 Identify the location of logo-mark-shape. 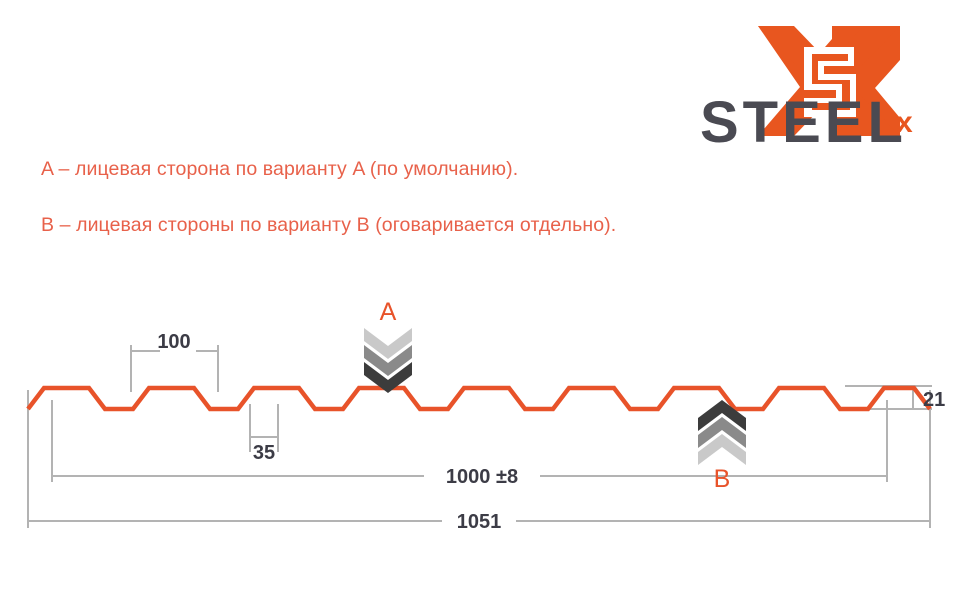
(829, 81).